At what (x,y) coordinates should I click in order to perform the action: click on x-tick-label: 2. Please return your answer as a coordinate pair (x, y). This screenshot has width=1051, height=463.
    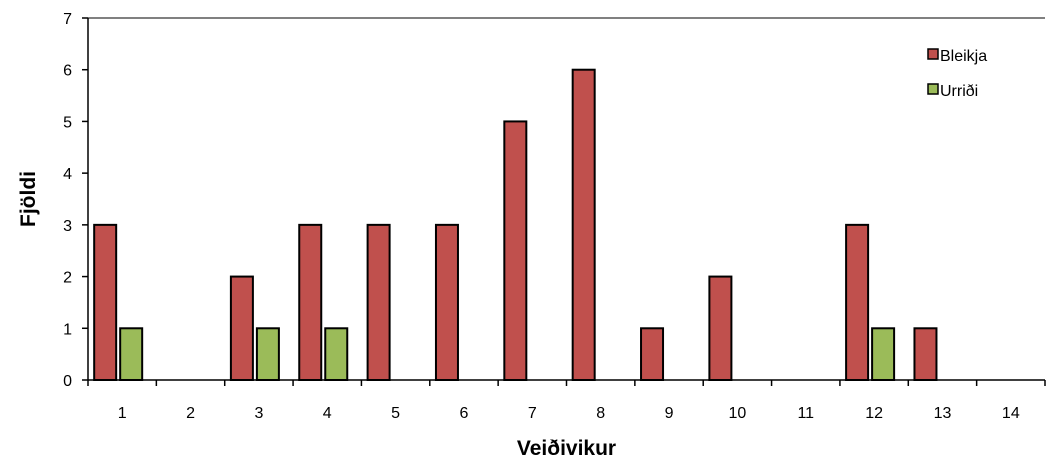
    Looking at the image, I should click on (190, 413).